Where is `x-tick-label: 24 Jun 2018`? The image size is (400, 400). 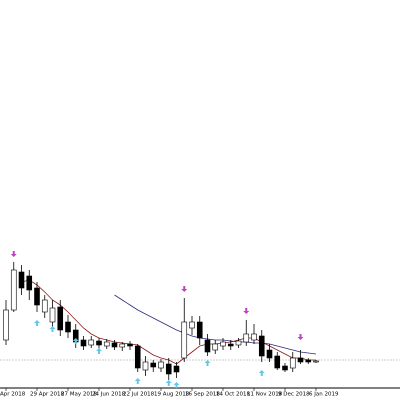 x-tick-label: 24 Jun 2018 is located at coordinates (109, 395).